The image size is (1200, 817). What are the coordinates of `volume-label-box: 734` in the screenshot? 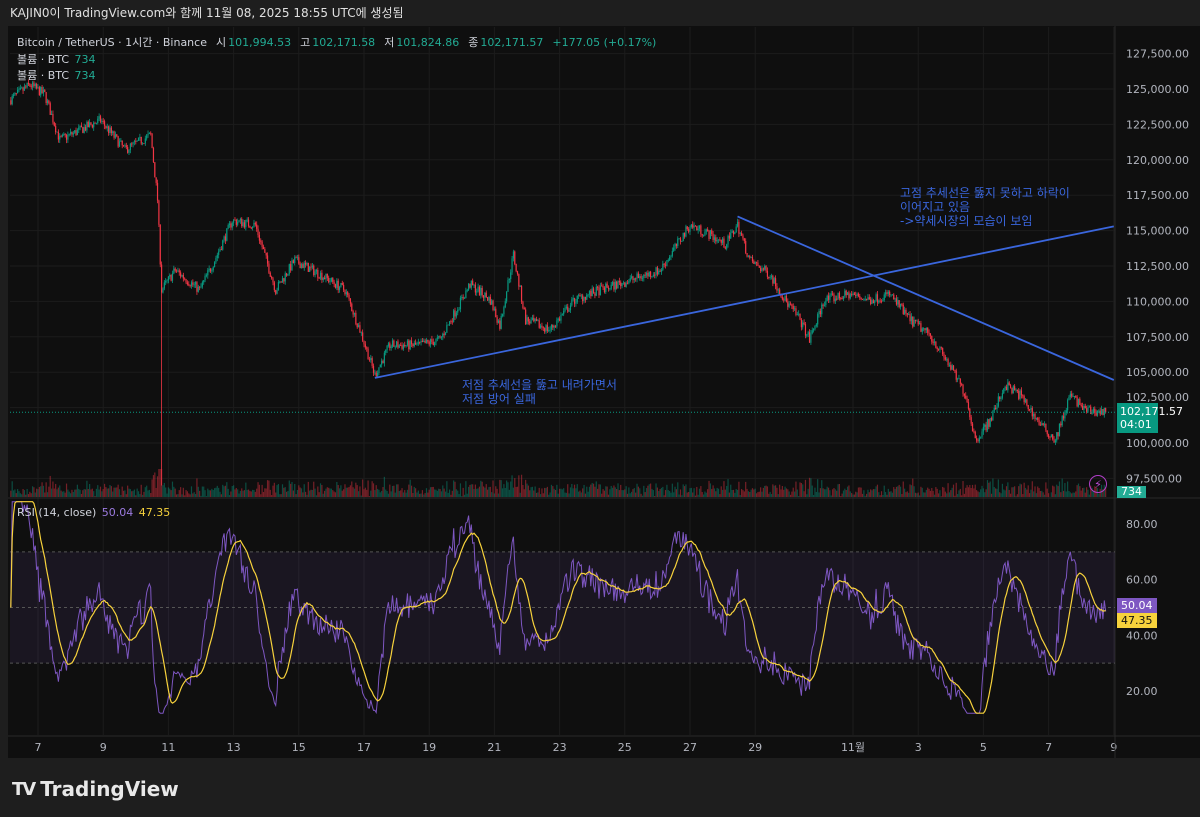 It's located at (1131, 492).